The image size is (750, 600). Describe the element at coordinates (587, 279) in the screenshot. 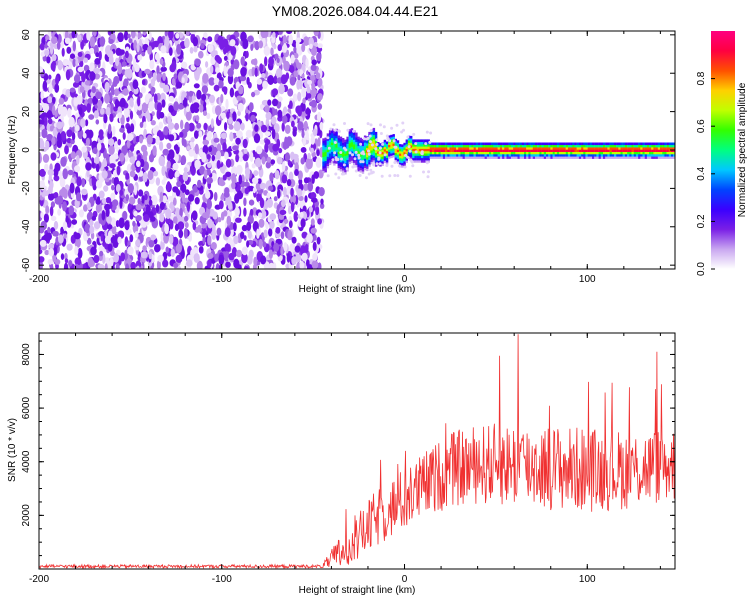

I see `spectrogram-xtick-label: 100` at that location.